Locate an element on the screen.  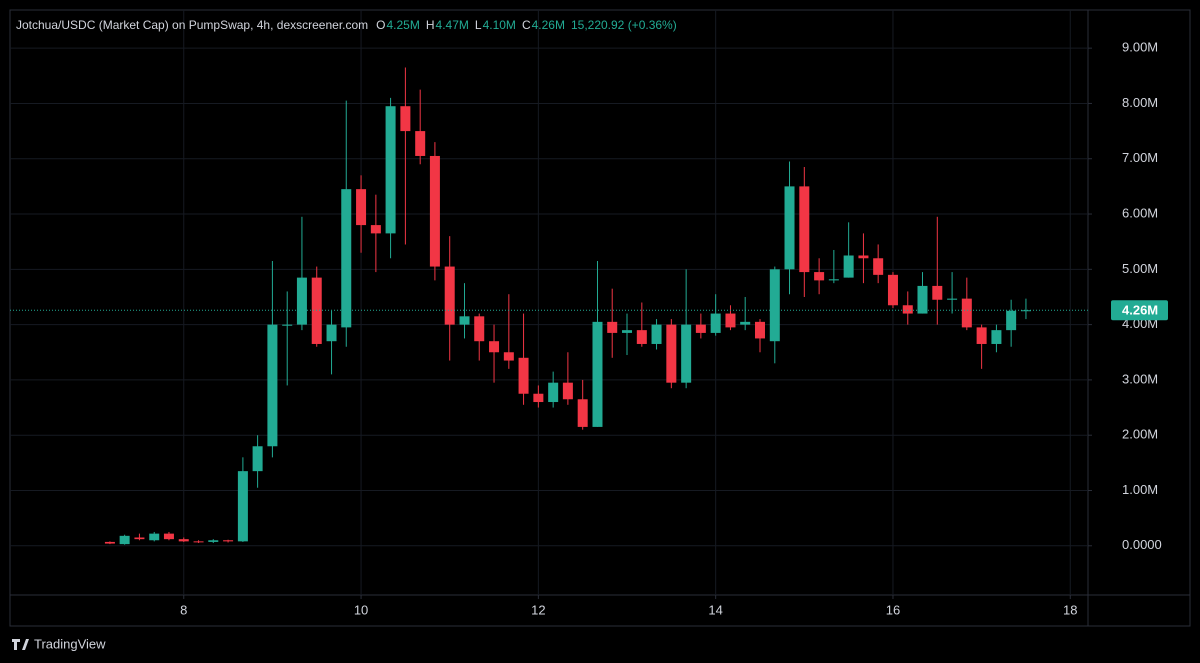
x-tick-label: 16 is located at coordinates (893, 609).